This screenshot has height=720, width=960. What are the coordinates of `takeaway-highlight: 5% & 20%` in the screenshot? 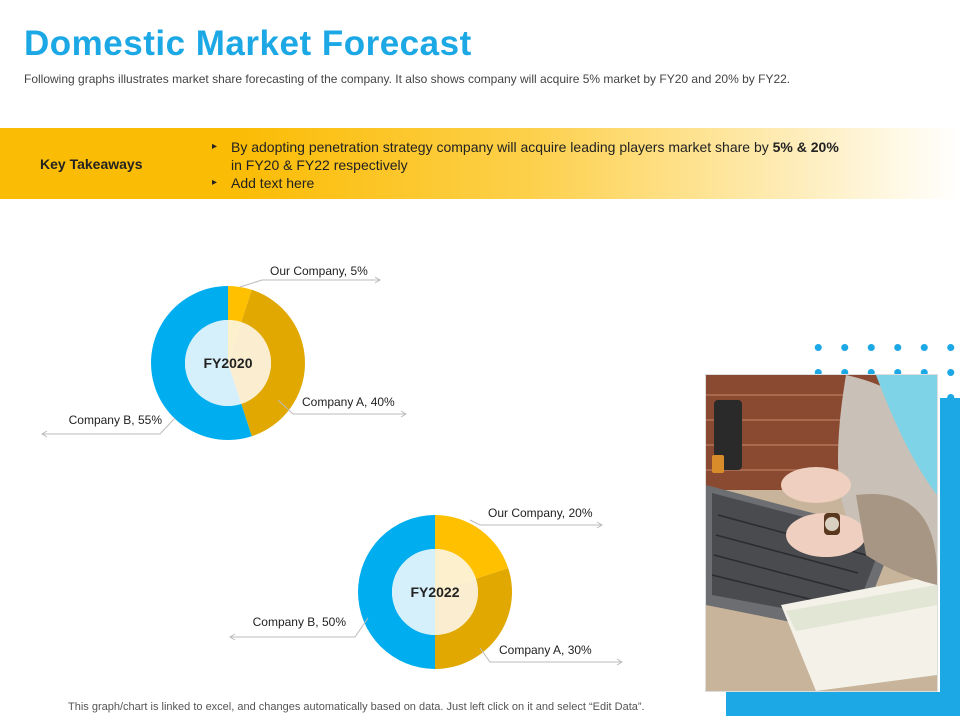 It's located at (805, 147).